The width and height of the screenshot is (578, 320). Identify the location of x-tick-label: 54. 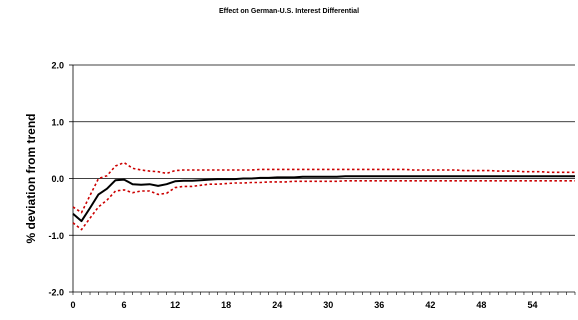
(532, 305).